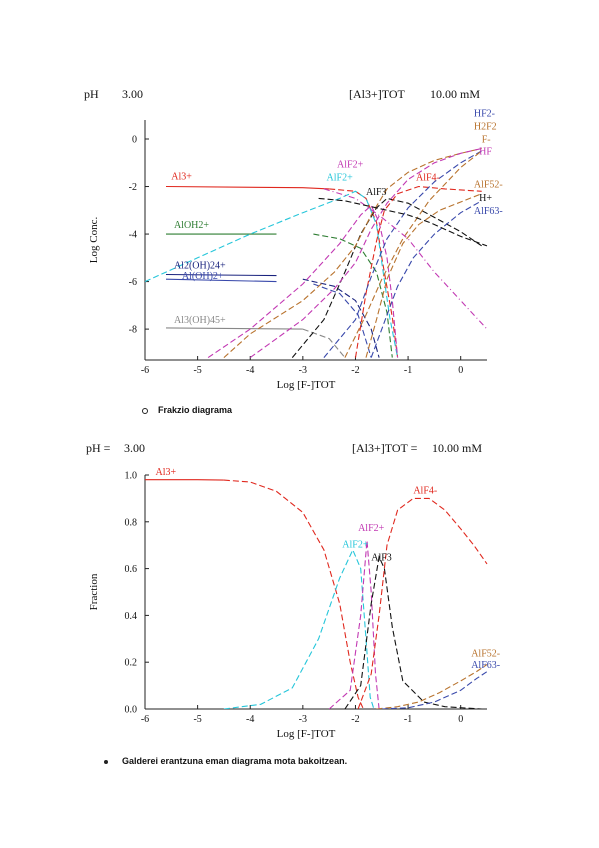 This screenshot has height=848, width=599. What do you see at coordinates (408, 370) in the screenshot?
I see `chart1-x-tick-label: -1` at bounding box center [408, 370].